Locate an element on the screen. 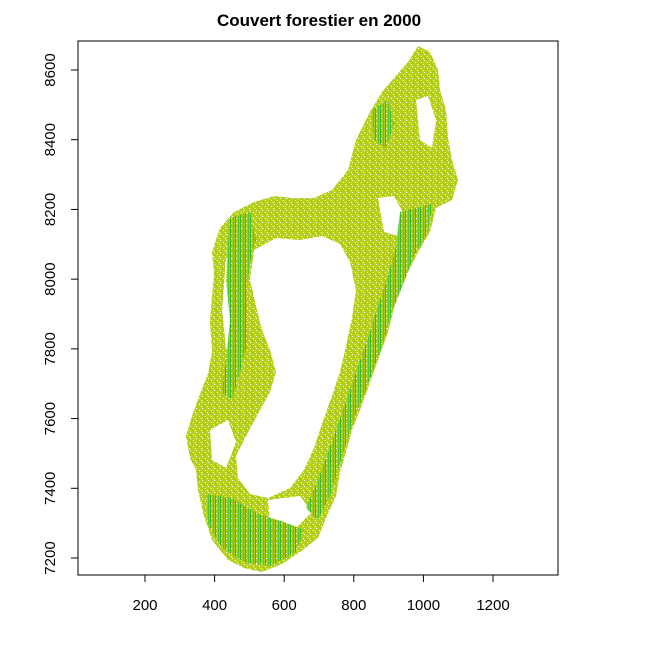 The image size is (672, 672). y-tick-label: 7400 is located at coordinates (50, 488).